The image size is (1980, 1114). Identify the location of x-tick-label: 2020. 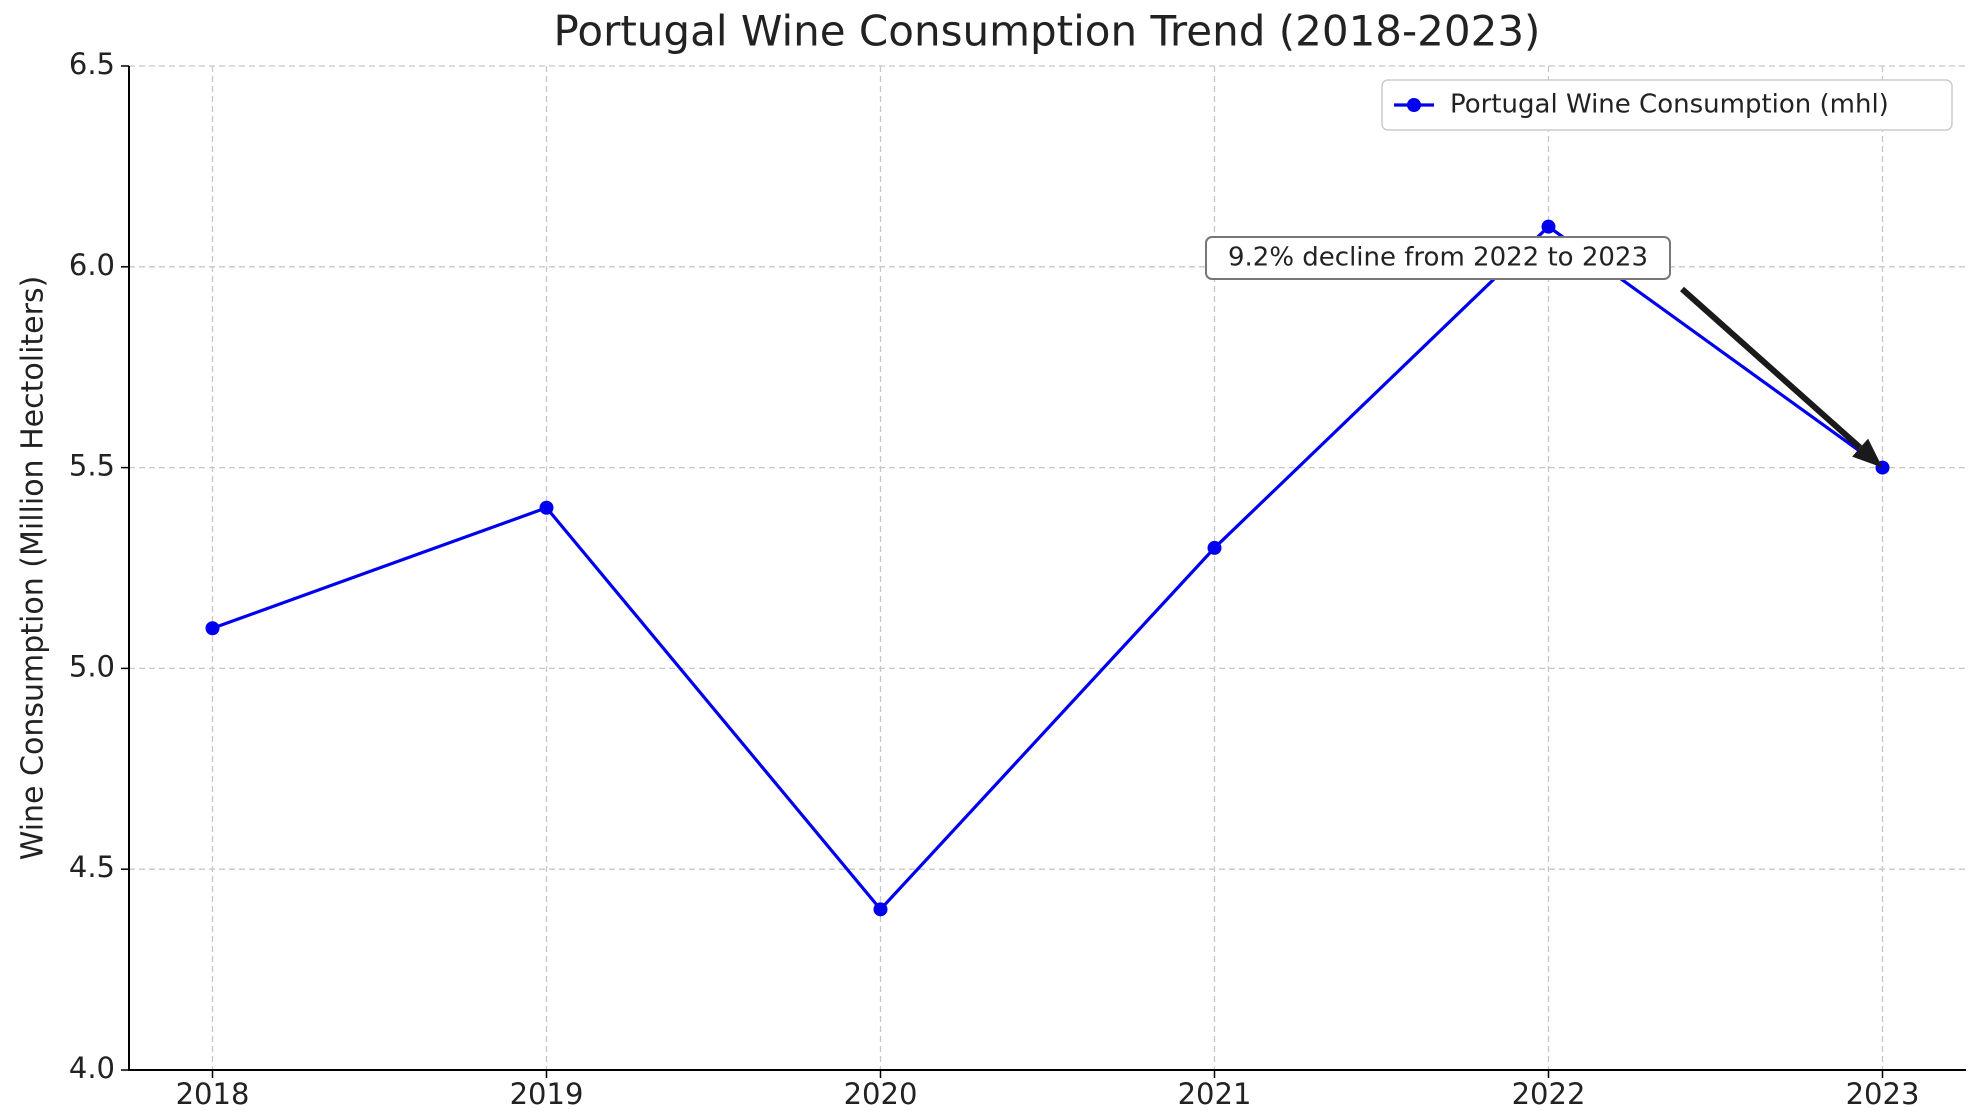
(881, 1094).